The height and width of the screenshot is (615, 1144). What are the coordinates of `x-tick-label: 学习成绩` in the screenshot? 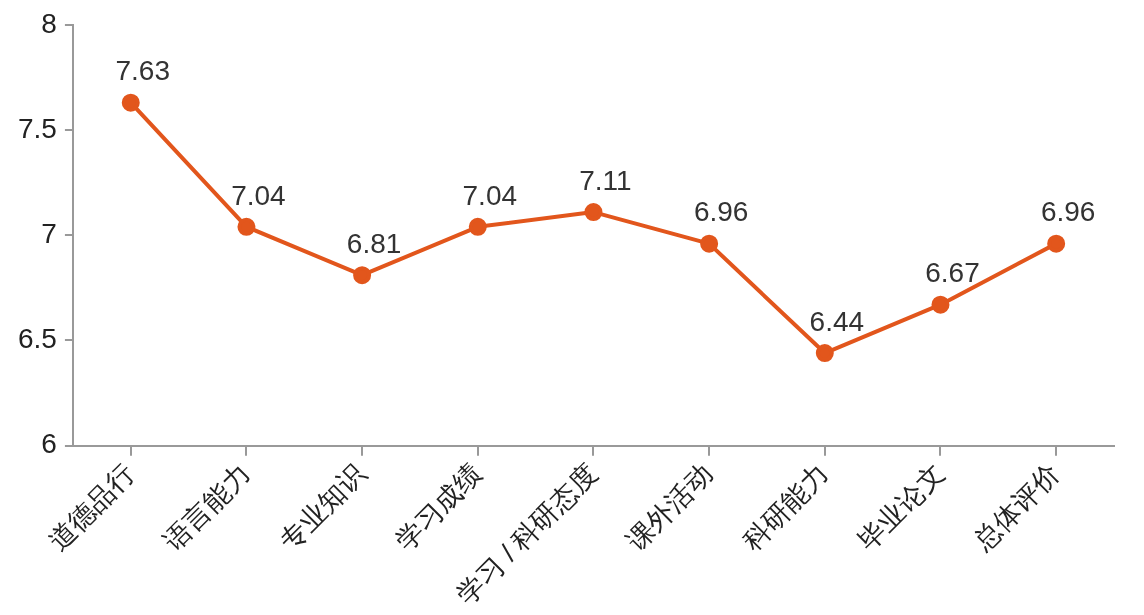 It's located at (438, 507).